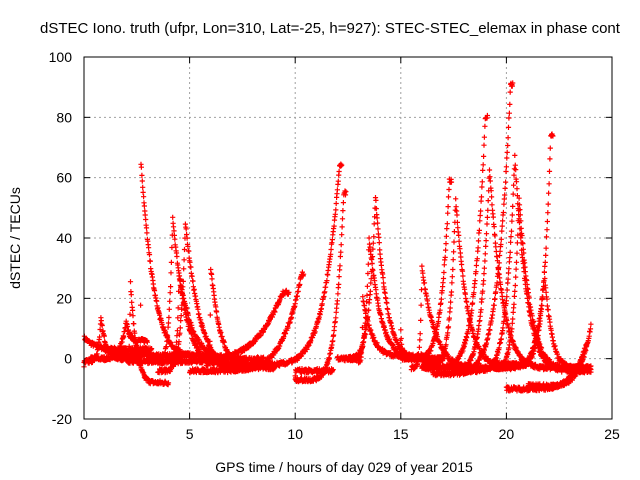 The width and height of the screenshot is (640, 480). Describe the element at coordinates (64, 298) in the screenshot. I see `y-tick-label: 20` at that location.